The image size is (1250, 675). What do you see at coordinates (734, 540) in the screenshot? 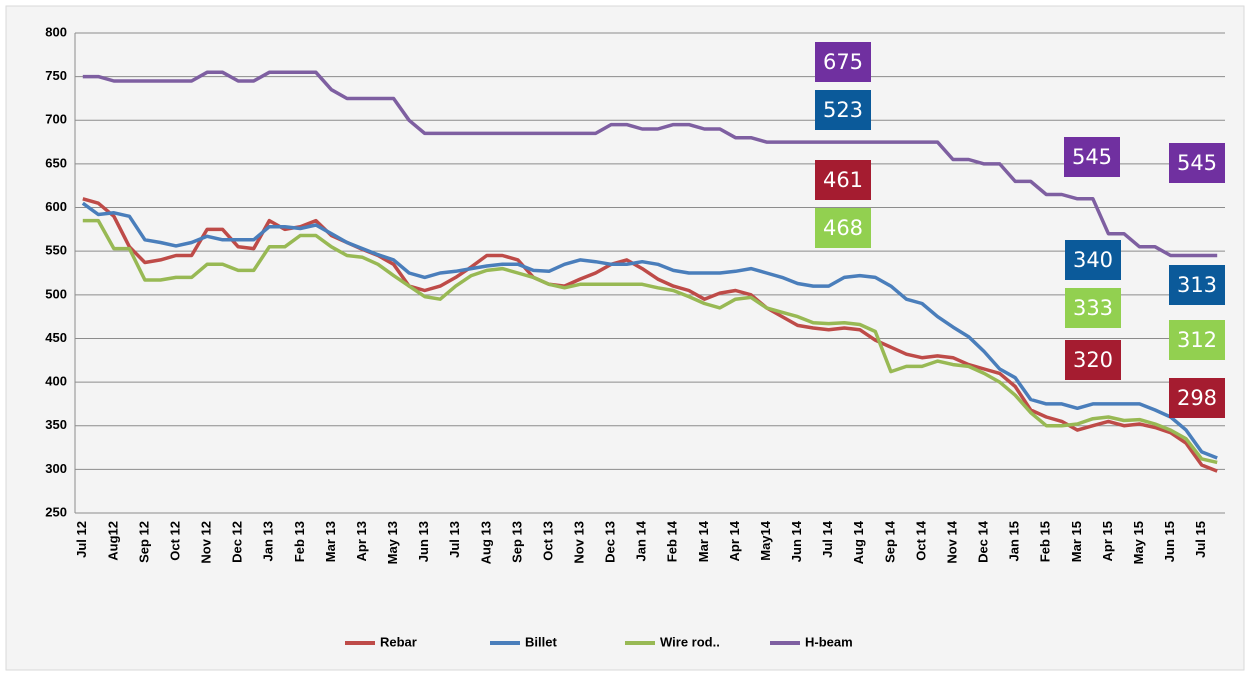
I see `x-tick-label: Apr 14` at bounding box center [734, 540].